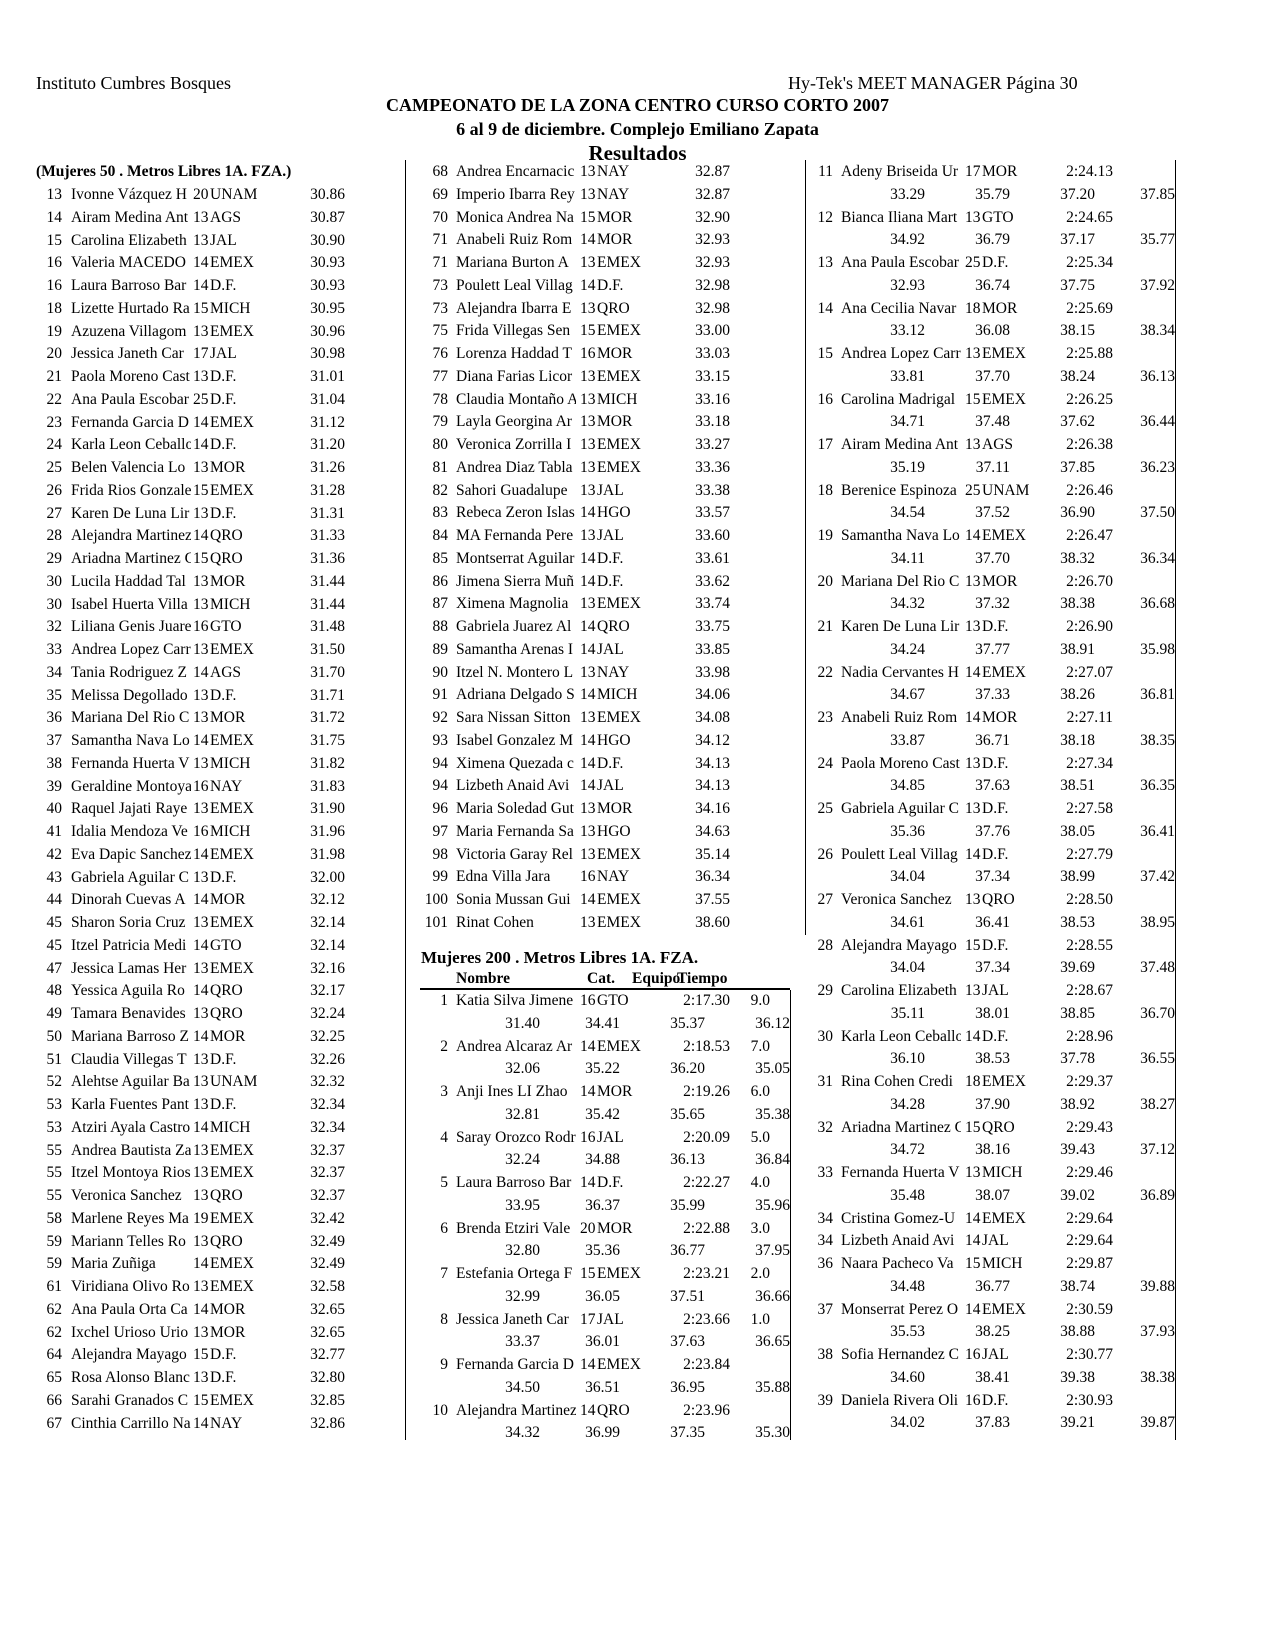 This screenshot has height=1650, width=1275. I want to click on split-time: 37.90, so click(992, 1104).